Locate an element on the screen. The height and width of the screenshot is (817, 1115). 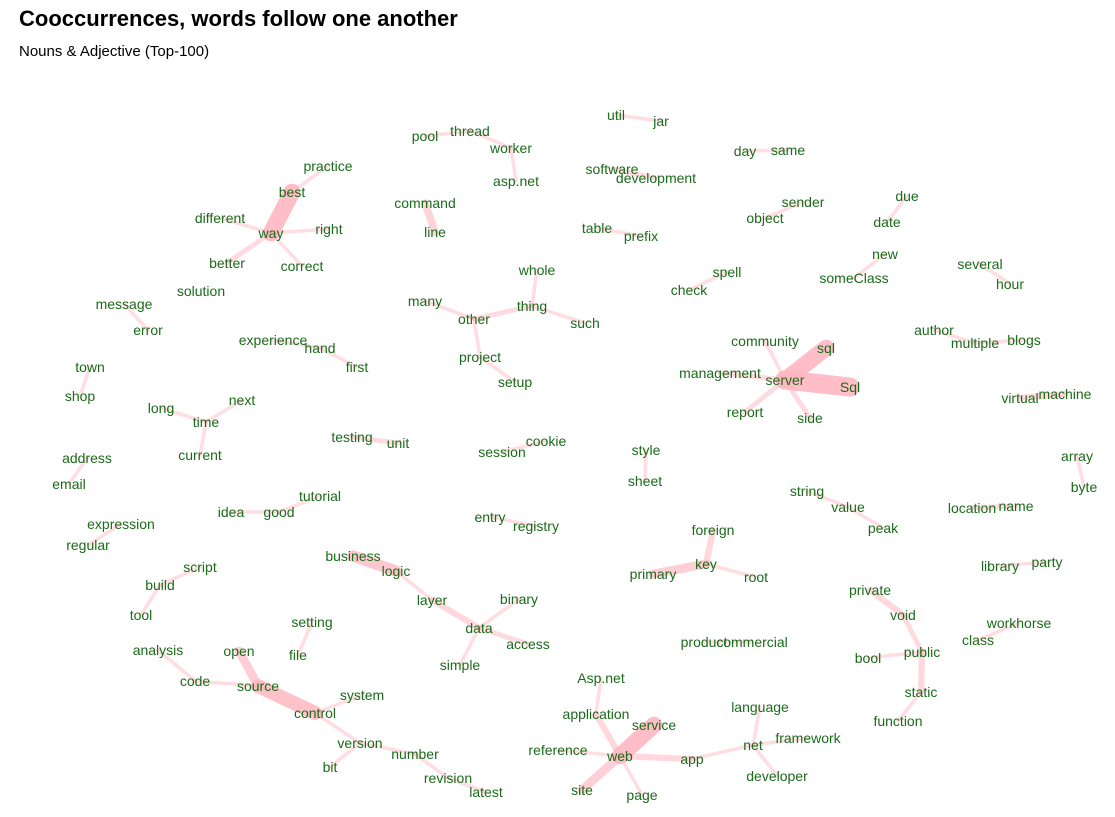
edge-logic-layer is located at coordinates (414, 585).